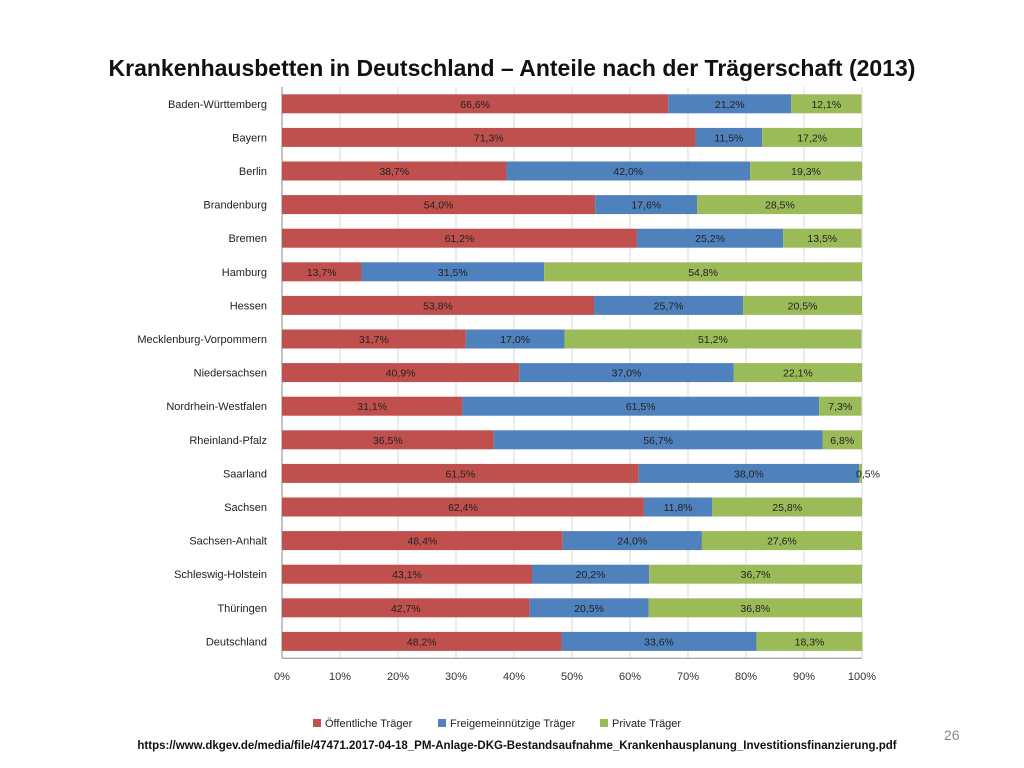 The width and height of the screenshot is (1024, 768). What do you see at coordinates (678, 508) in the screenshot?
I see `data-label: 11,8%` at bounding box center [678, 508].